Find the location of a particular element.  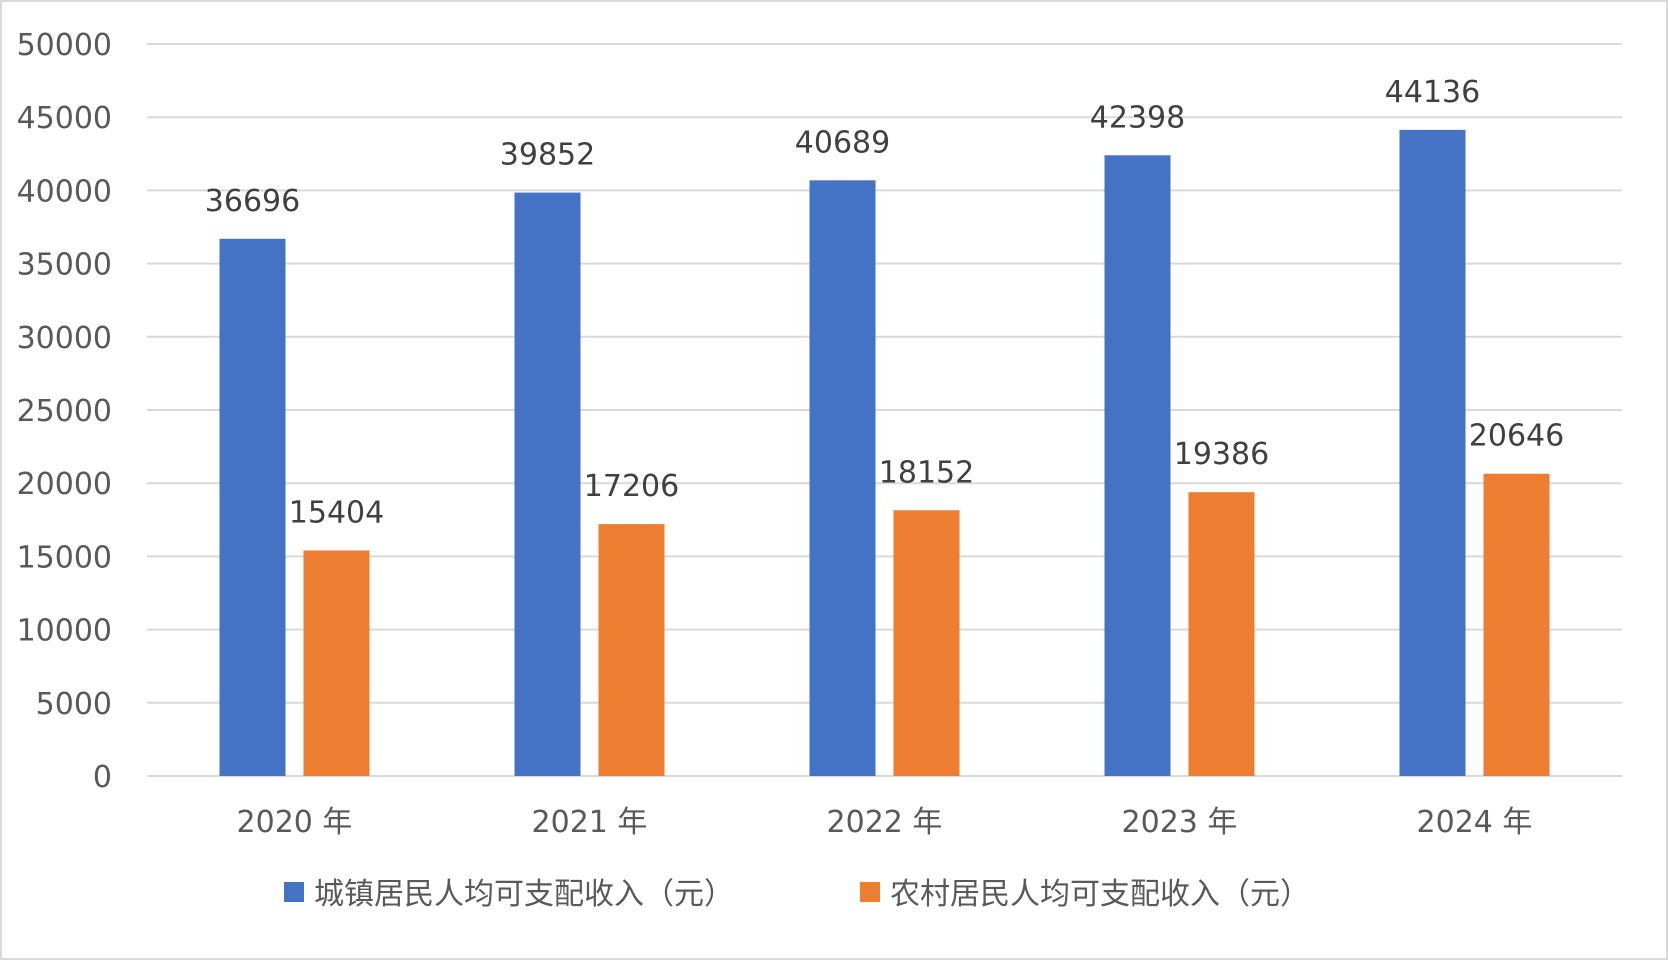

legend-label-2: 农村居民人均可支配收入（元） is located at coordinates (1100, 894).